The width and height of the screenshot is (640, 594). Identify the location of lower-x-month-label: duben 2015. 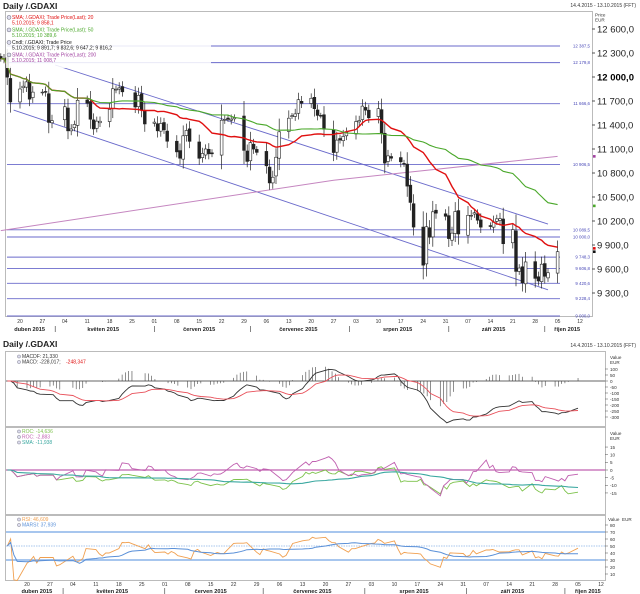
(36, 591).